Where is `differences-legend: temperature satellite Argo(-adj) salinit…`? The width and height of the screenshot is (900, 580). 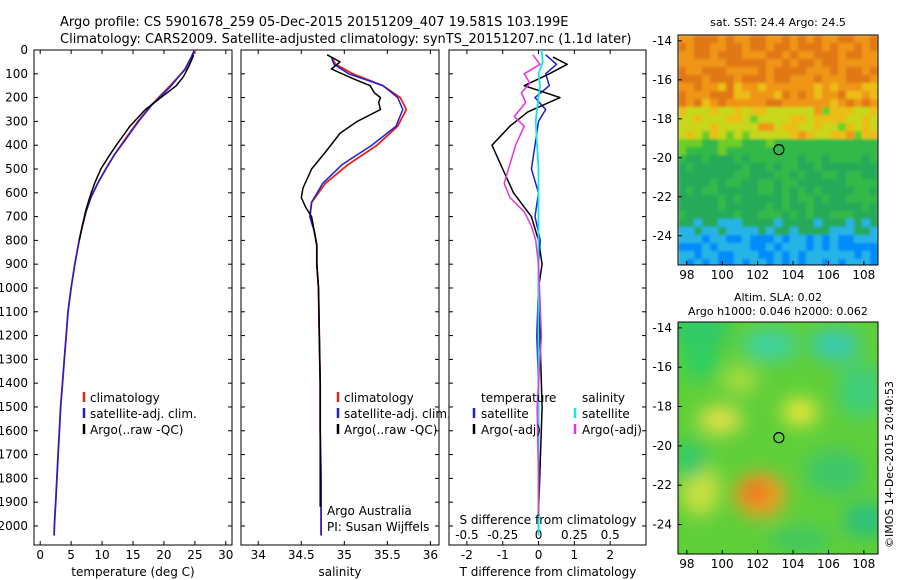
differences-legend: temperature satellite Argo(-adj) salinit… is located at coordinates (557, 414).